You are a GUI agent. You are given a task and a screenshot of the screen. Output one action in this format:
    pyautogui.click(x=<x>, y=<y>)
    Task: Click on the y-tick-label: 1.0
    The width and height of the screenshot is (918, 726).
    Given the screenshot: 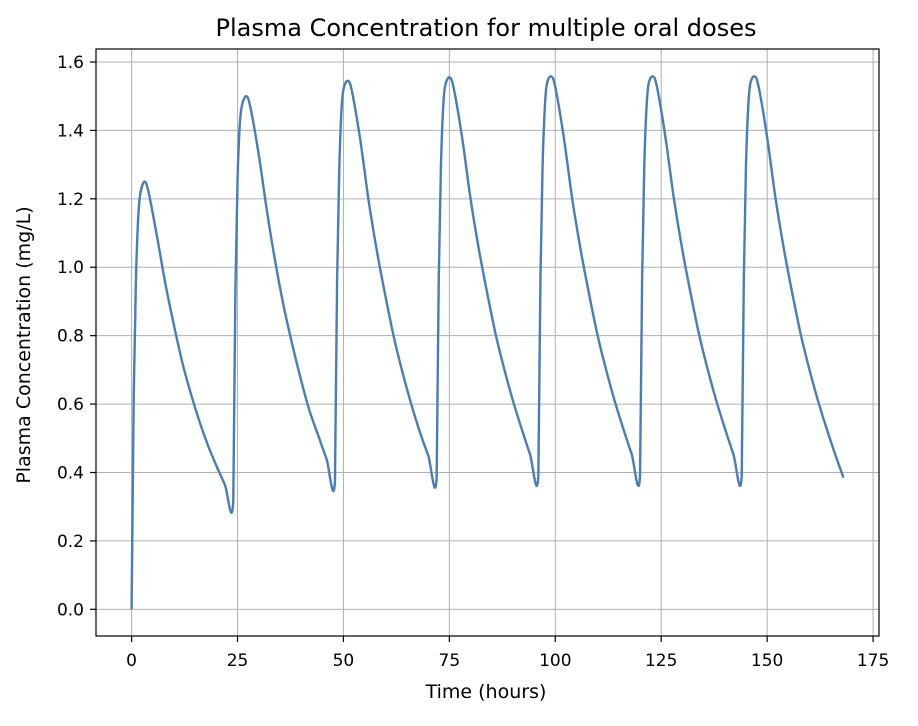 What is the action you would take?
    pyautogui.click(x=70, y=268)
    